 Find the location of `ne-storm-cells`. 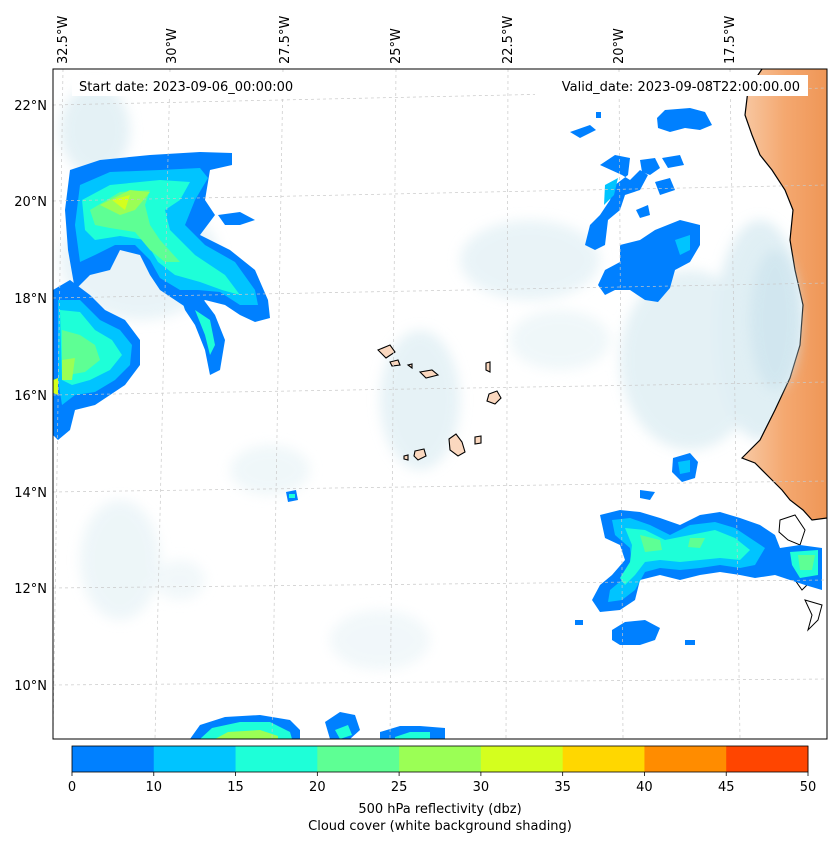

ne-storm-cells is located at coordinates (641, 205).